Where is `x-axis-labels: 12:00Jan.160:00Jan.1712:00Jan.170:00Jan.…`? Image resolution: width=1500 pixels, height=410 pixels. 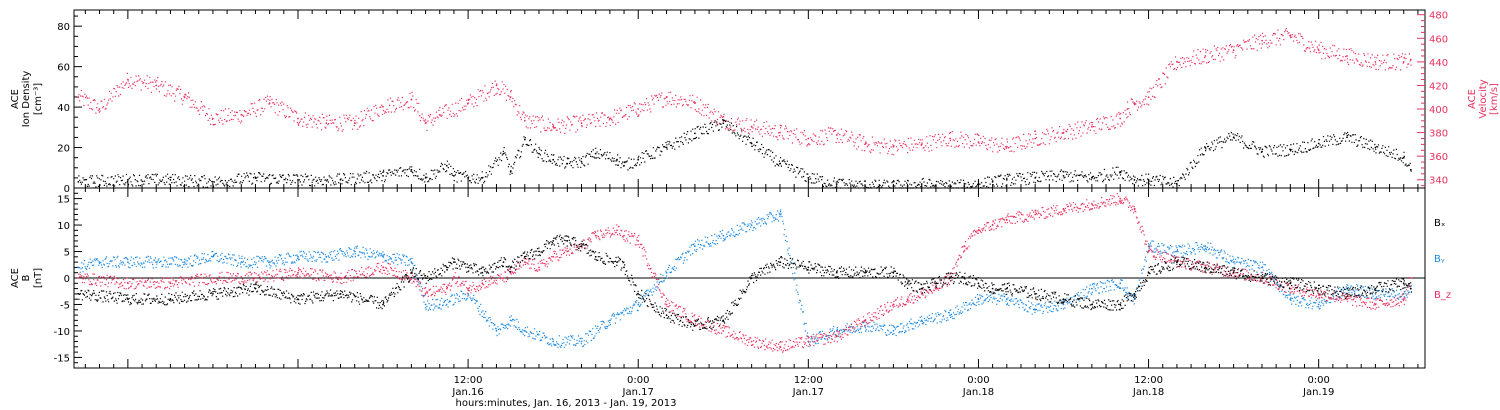
x-axis-labels: 12:00Jan.160:00Jan.1712:00Jan.170:00Jan.… is located at coordinates (892, 386).